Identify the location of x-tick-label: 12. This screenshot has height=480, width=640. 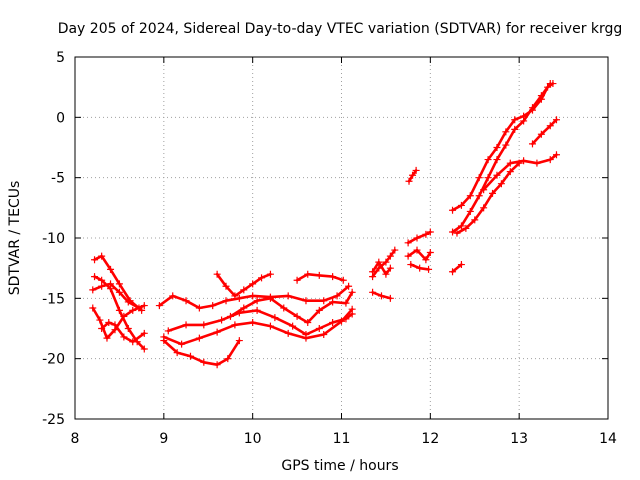
(430, 439).